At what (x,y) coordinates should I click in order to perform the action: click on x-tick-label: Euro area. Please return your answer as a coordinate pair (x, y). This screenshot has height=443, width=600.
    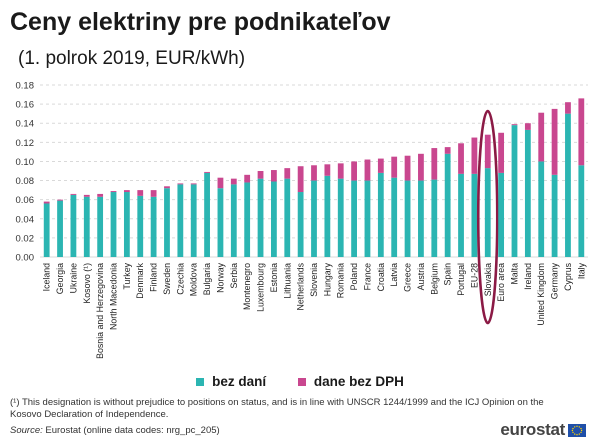
    Looking at the image, I should click on (501, 282).